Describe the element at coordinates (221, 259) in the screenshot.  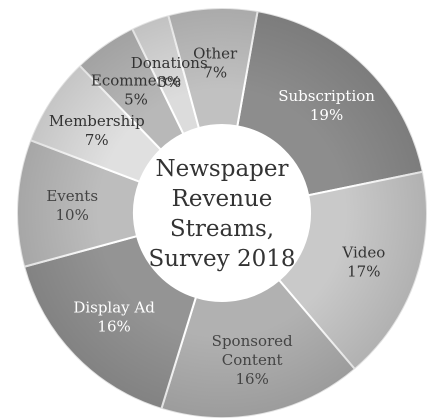
I see `center-title-line-4: Survey 2018` at that location.